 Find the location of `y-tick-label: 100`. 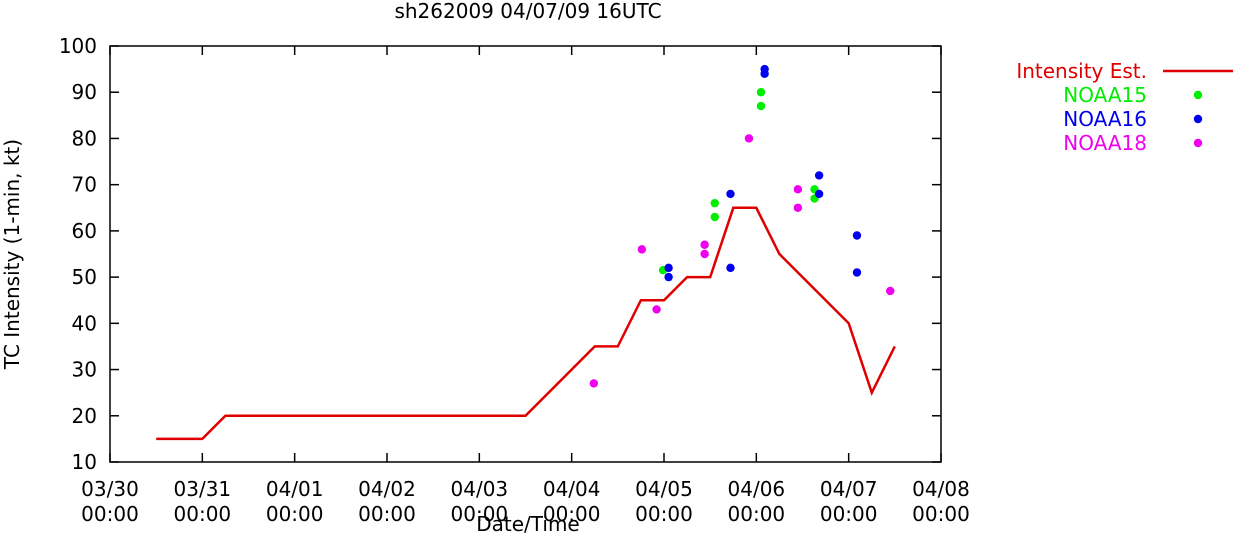

y-tick-label: 100 is located at coordinates (78, 46).